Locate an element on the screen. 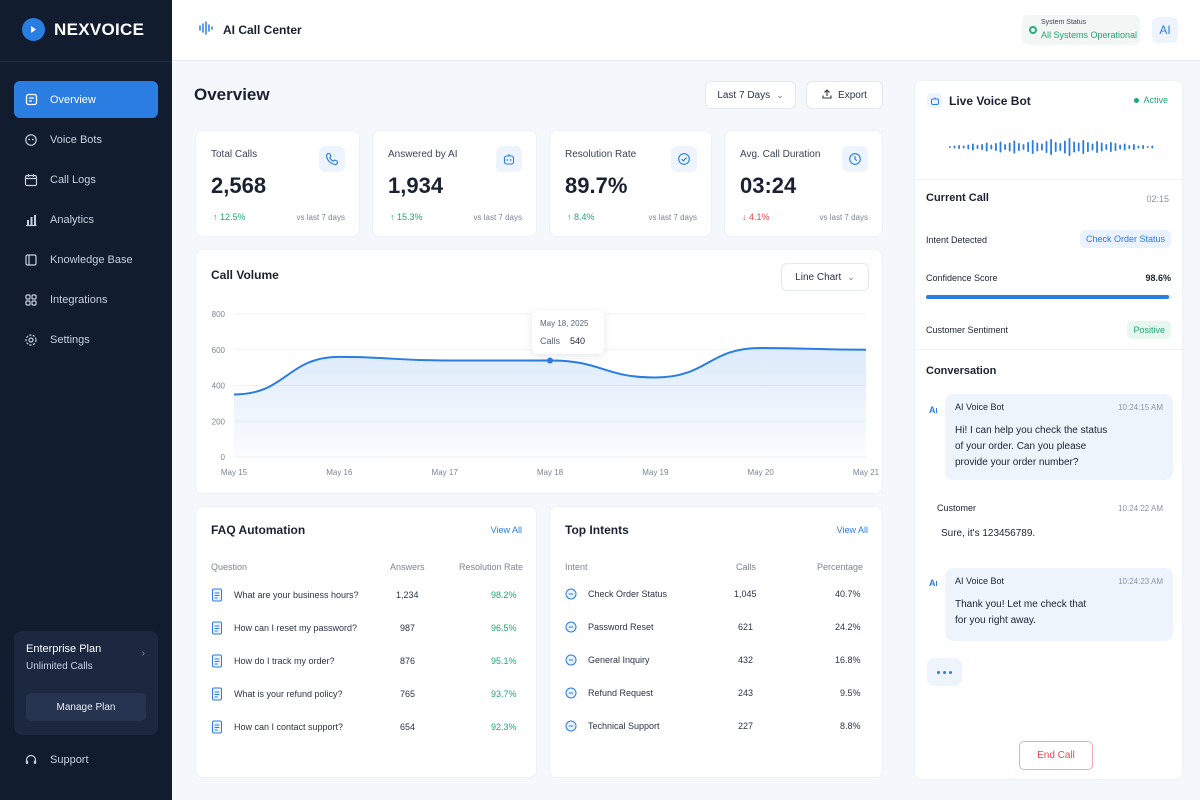  avatar: AI is located at coordinates (1165, 30).